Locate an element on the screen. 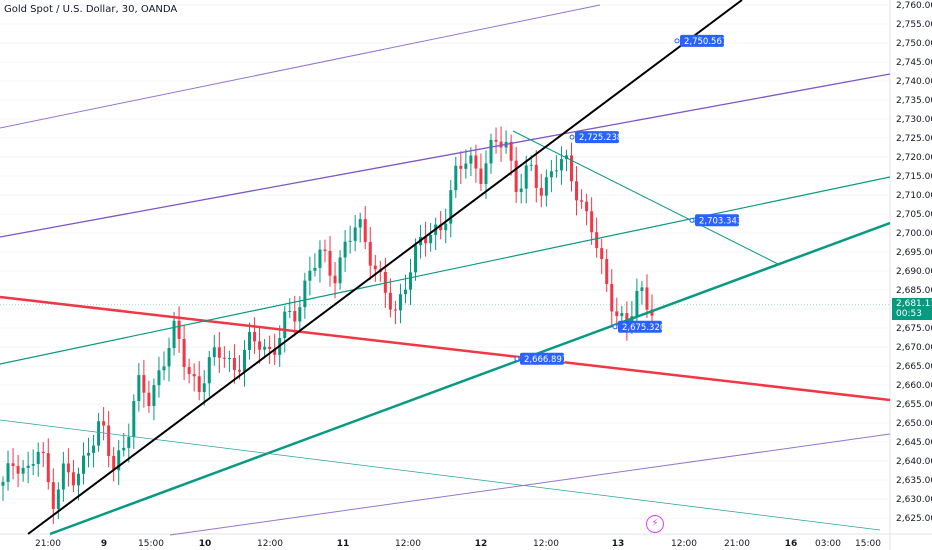 This screenshot has width=932, height=550. y-tick-label: 2,630.000 is located at coordinates (914, 500).